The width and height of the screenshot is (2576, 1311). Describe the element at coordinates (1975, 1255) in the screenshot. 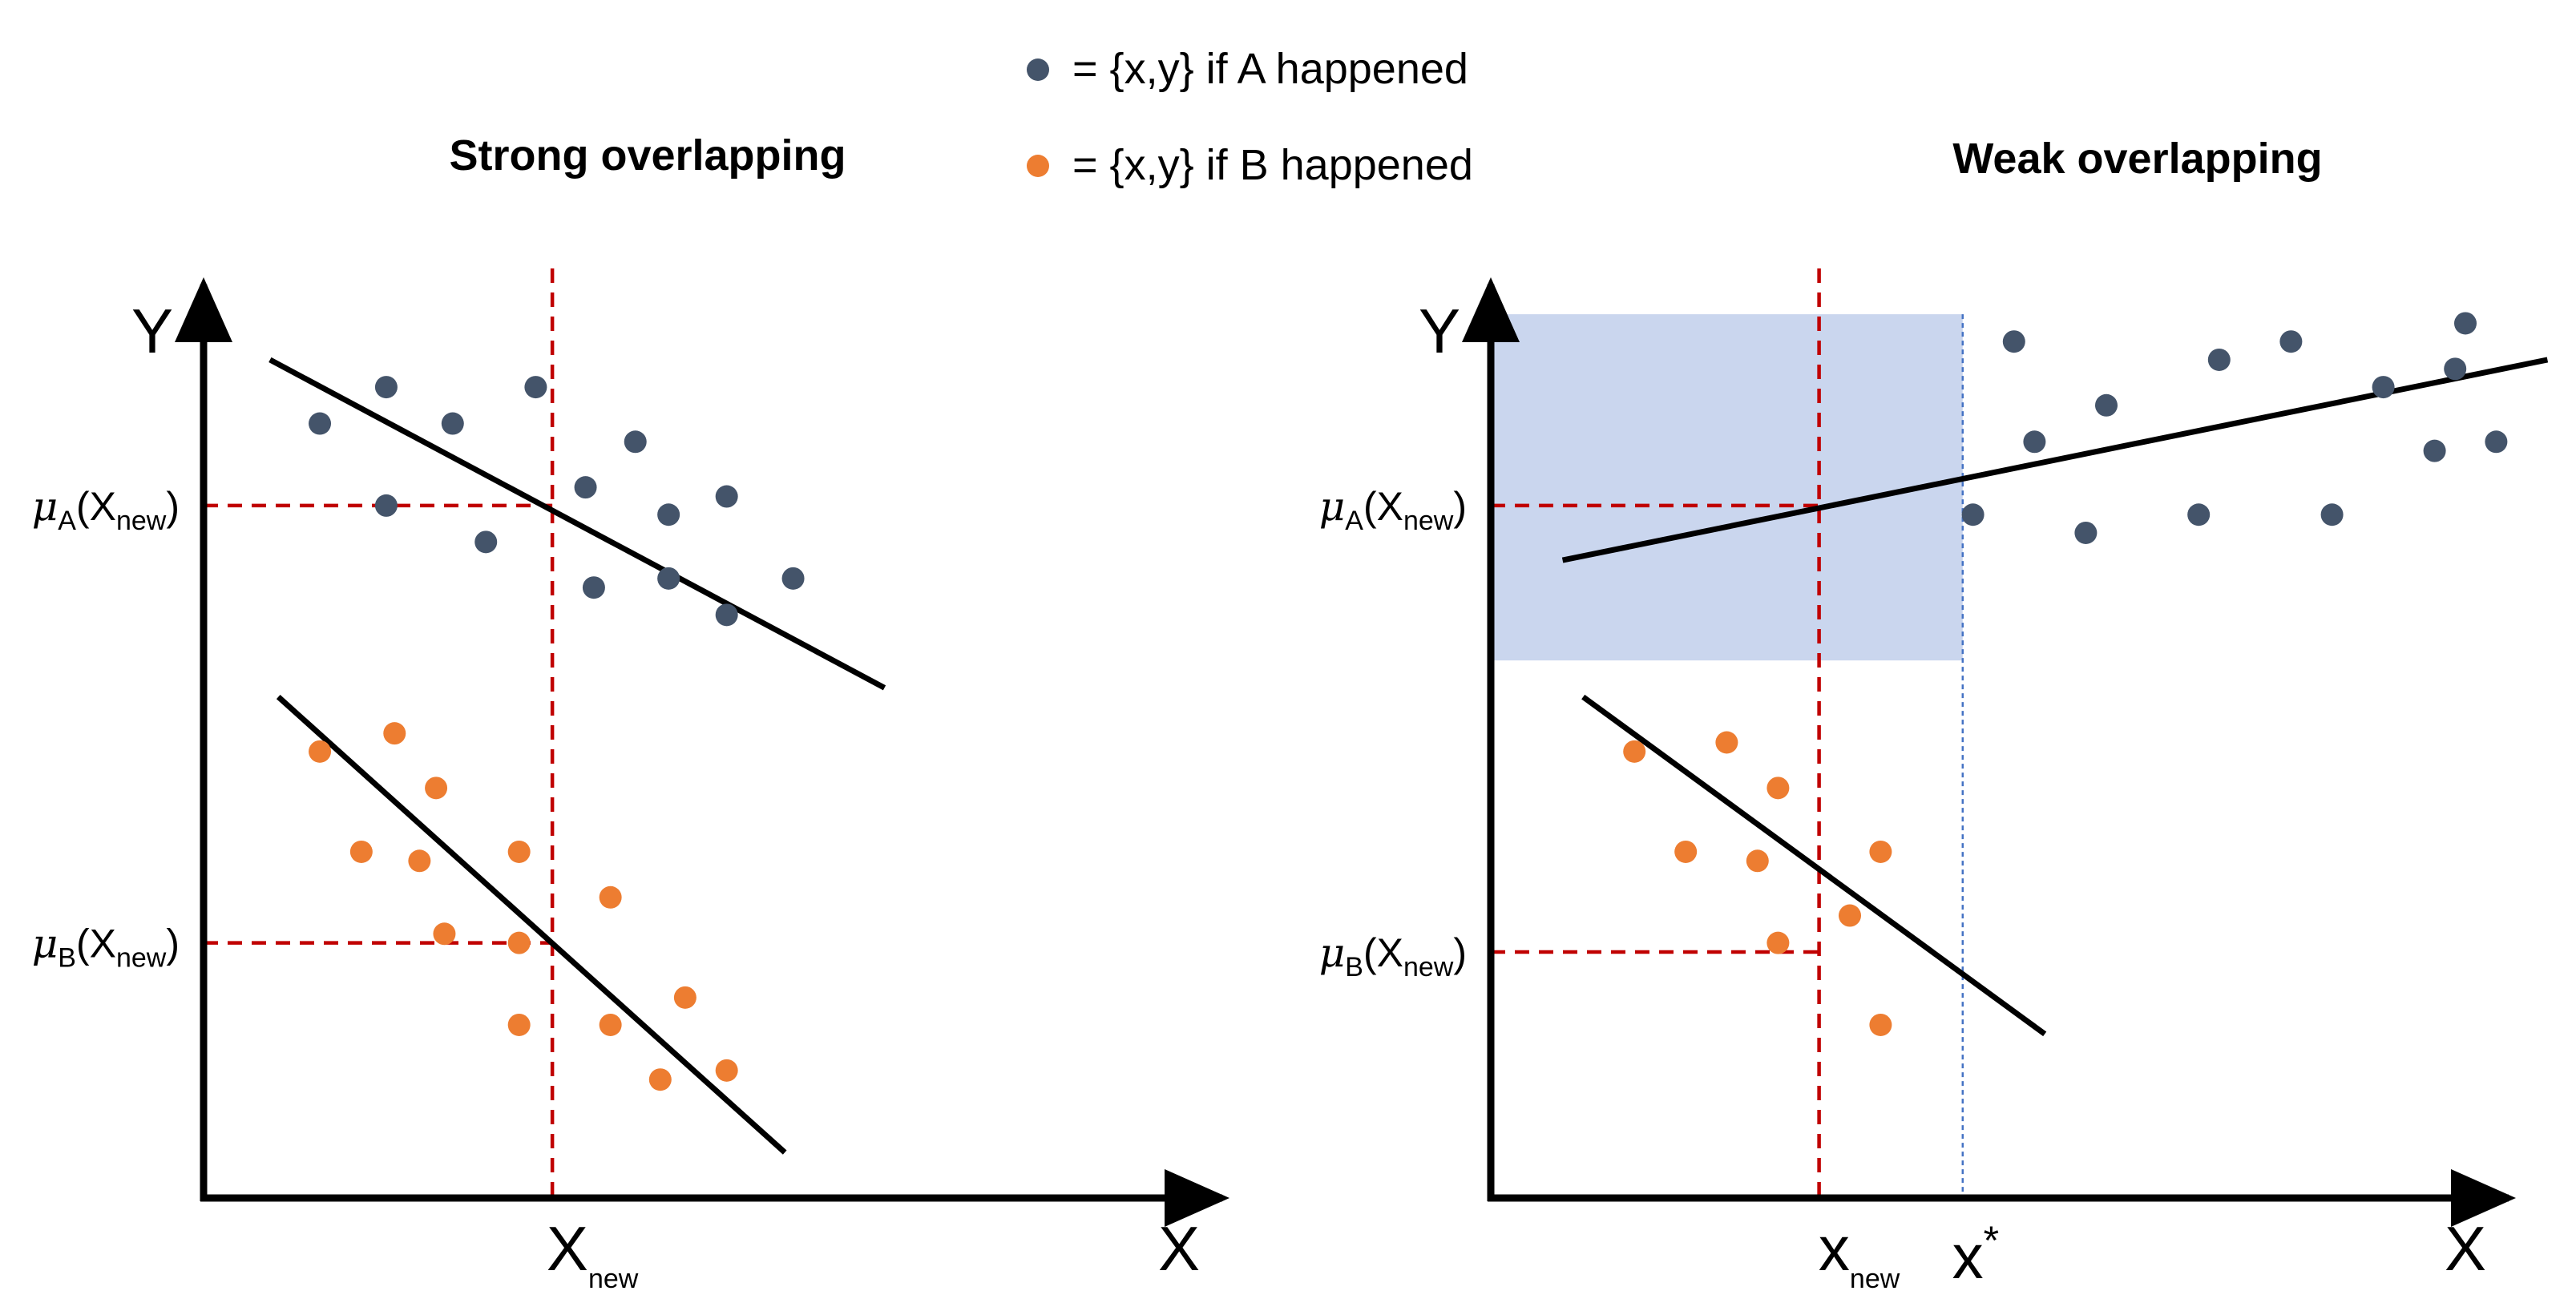

I see `x-tick-xstar: x*` at that location.